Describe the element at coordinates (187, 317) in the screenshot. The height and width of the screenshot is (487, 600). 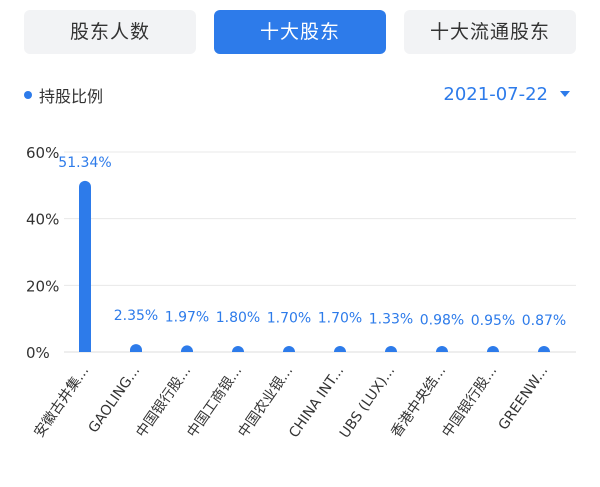
I see `data-label: 1.97%` at that location.